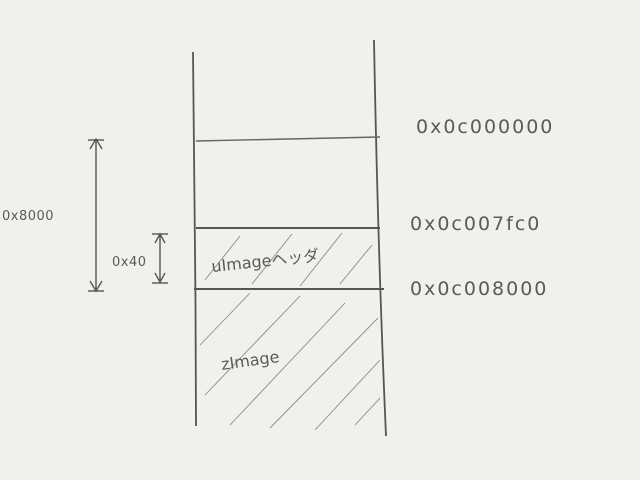  Describe the element at coordinates (160, 258) in the screenshot. I see `header-size-dimension-arrow` at that location.